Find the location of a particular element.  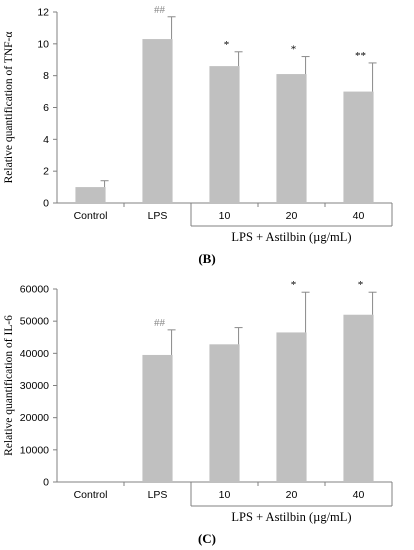

bar-control is located at coordinates (90, 195).